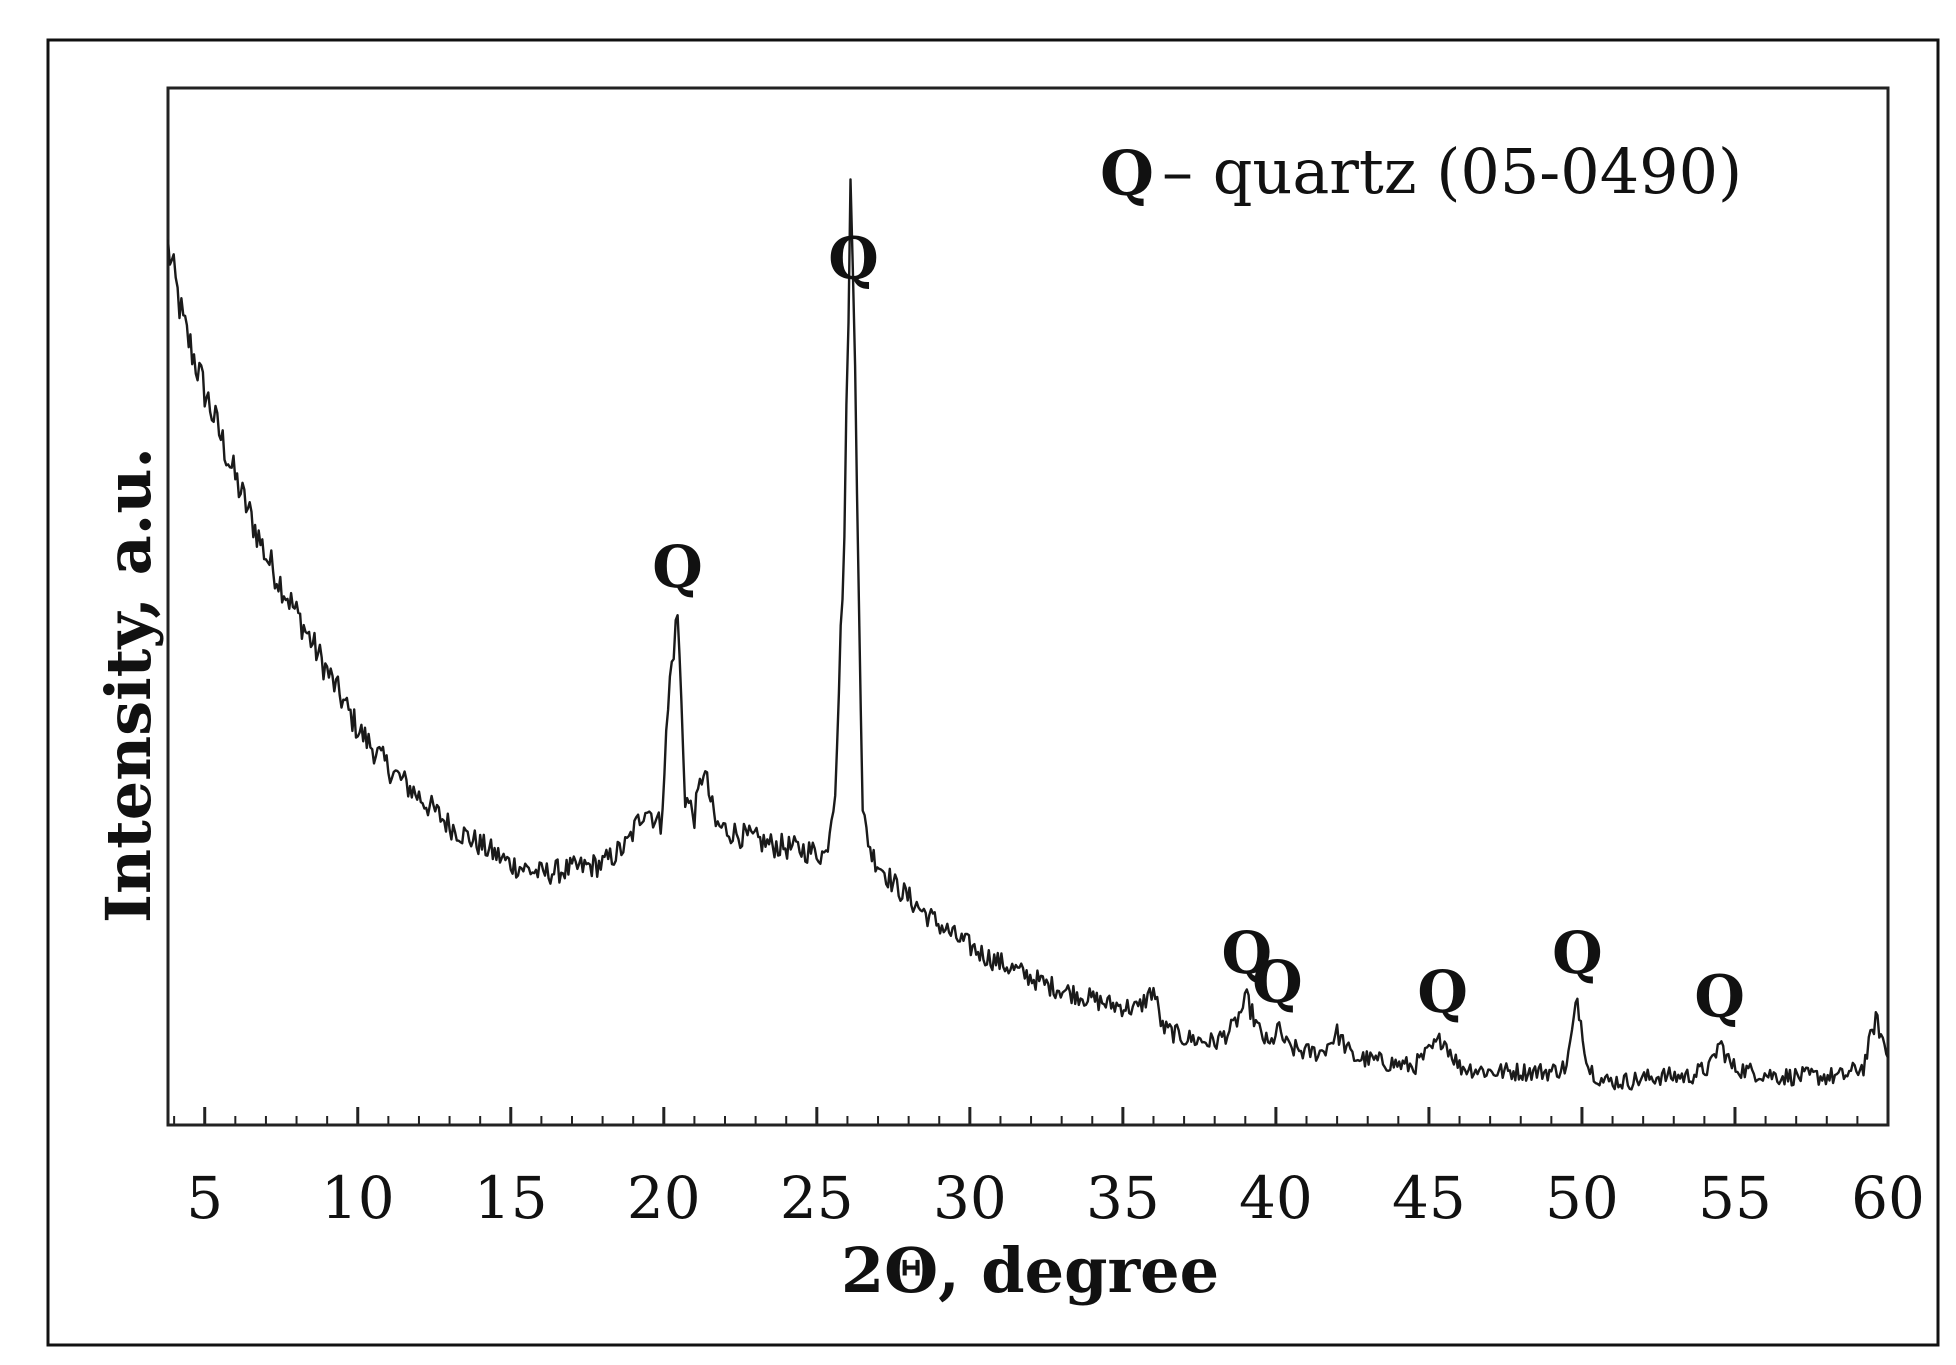  I want to click on y-axis-title: Intensity, a.u., so click(128, 685).